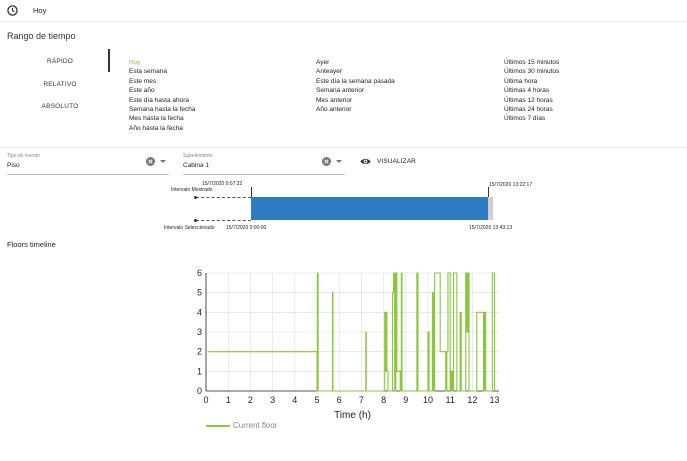 This screenshot has height=461, width=687. What do you see at coordinates (156, 119) in the screenshot?
I see `quick-item: Mes hasta la fecha` at bounding box center [156, 119].